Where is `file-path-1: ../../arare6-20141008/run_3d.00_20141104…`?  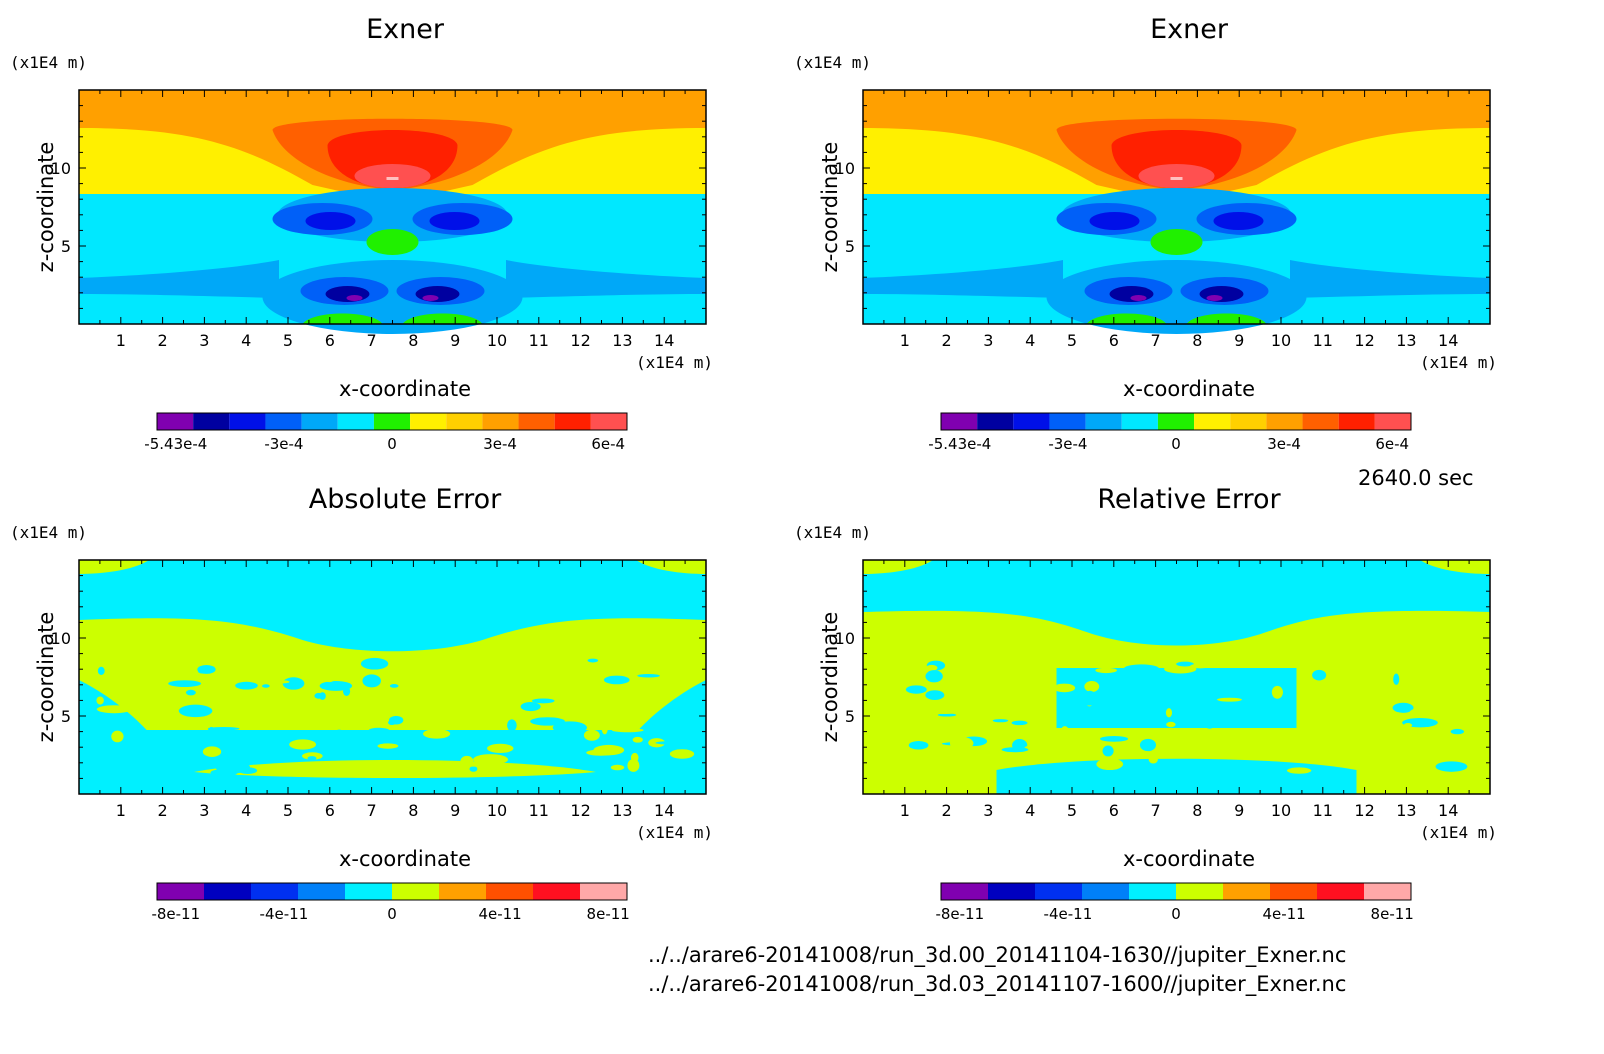 file-path-1: ../../arare6-20141008/run_3d.00_20141104… is located at coordinates (997, 955).